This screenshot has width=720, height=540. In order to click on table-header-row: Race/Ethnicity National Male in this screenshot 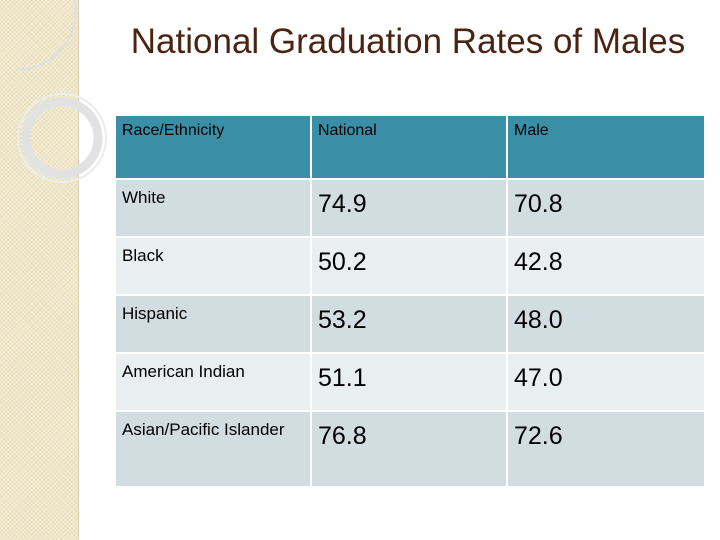, I will do `click(410, 147)`.